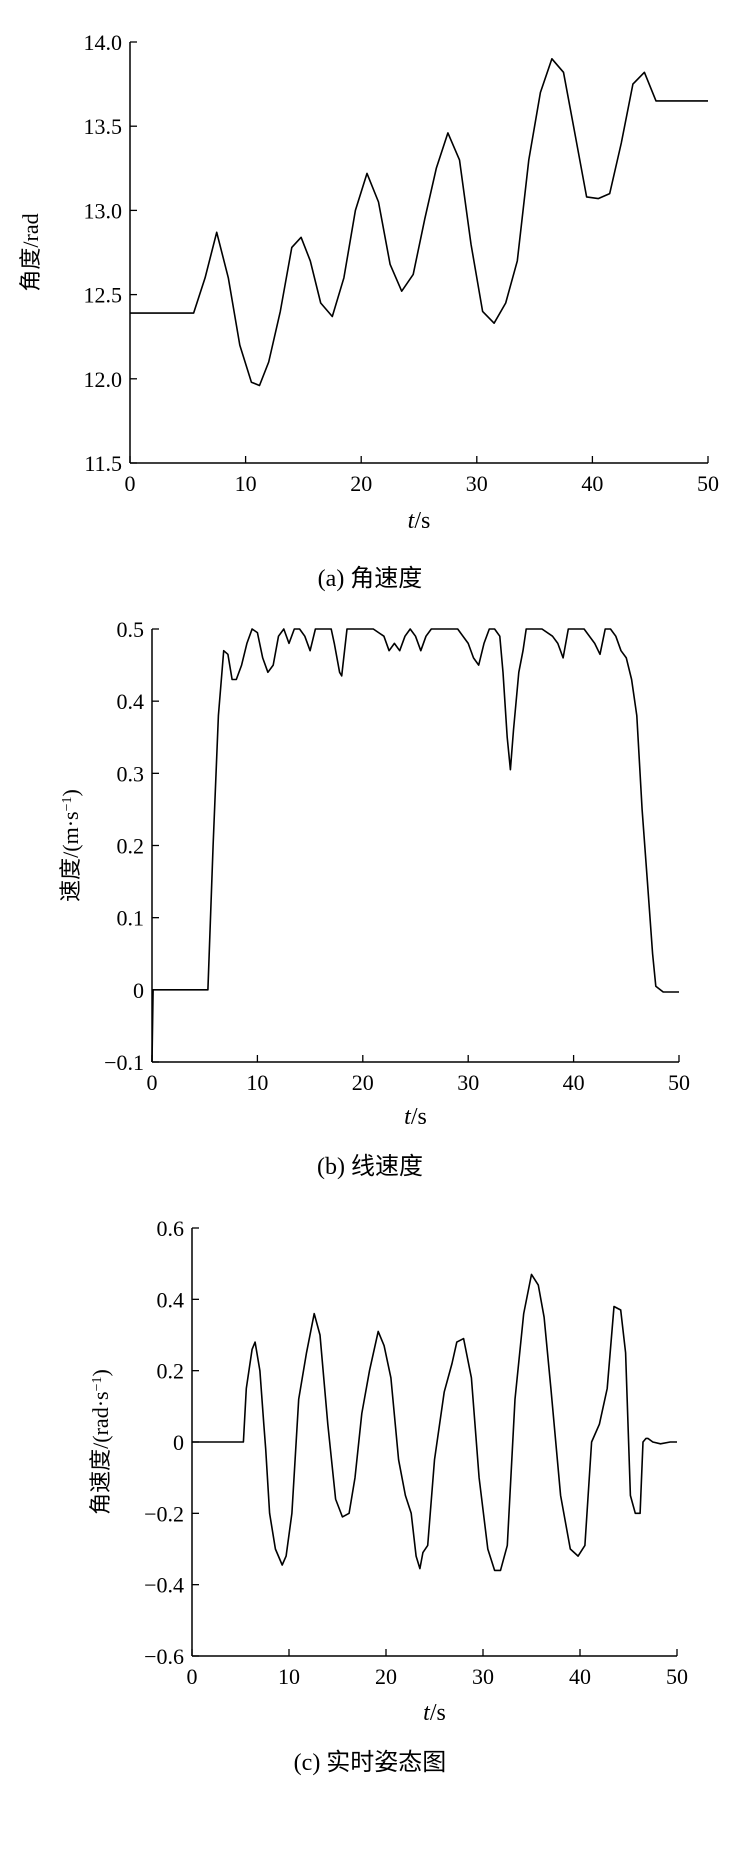  What do you see at coordinates (103, 210) in the screenshot?
I see `chart-a-y-tick-label: 13.0` at bounding box center [103, 210].